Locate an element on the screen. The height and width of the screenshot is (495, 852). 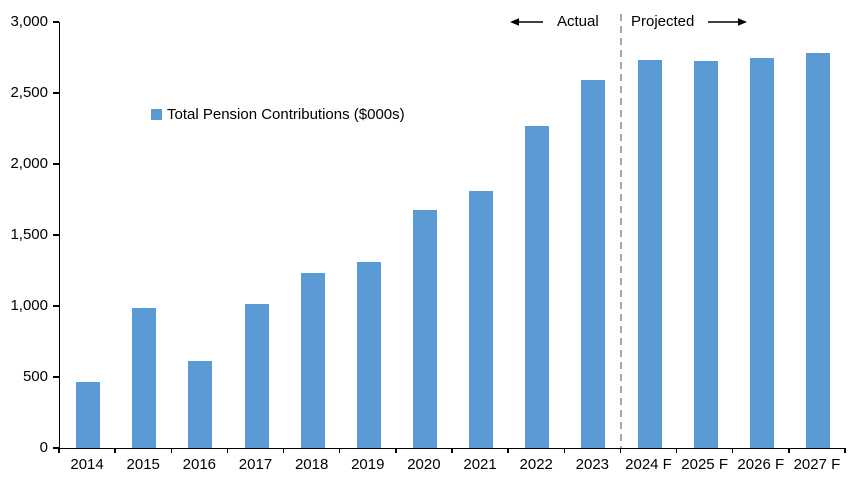
bar-2022 is located at coordinates (537, 286).